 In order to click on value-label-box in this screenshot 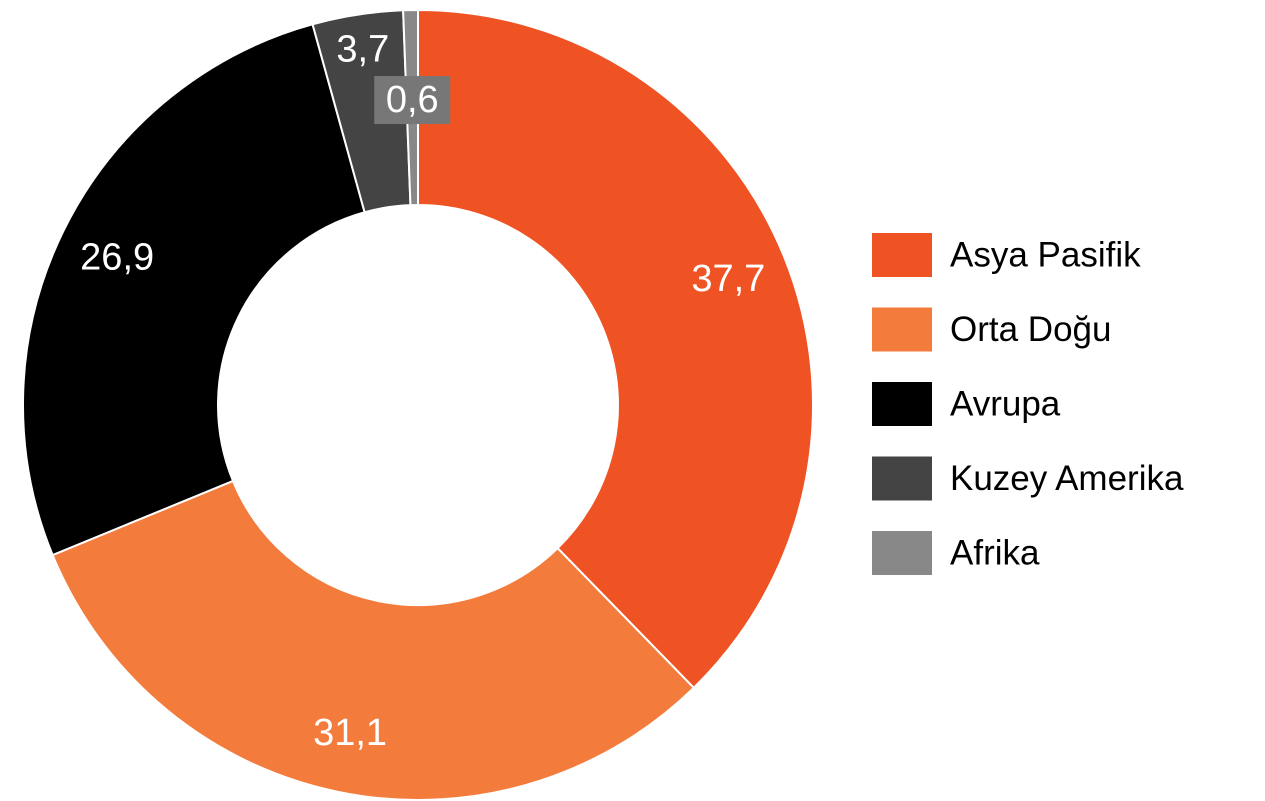, I will do `click(412, 100)`.